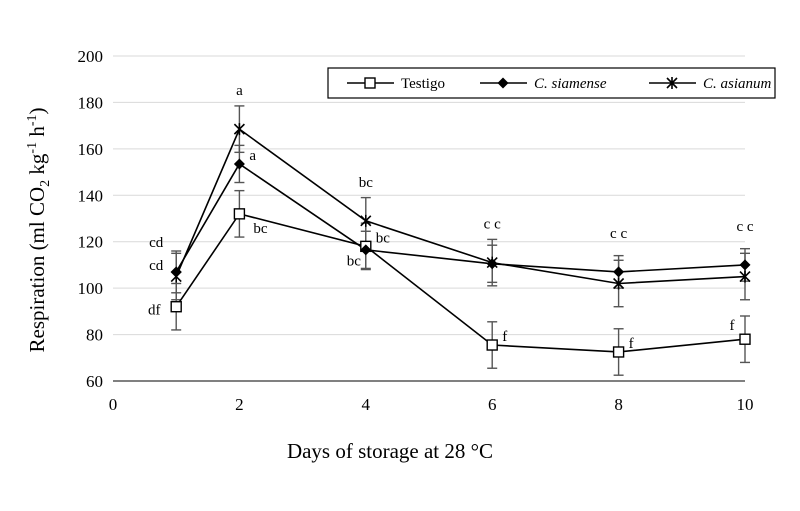 The image size is (800, 511). Describe the element at coordinates (91, 56) in the screenshot. I see `y-tick-label: 200` at that location.